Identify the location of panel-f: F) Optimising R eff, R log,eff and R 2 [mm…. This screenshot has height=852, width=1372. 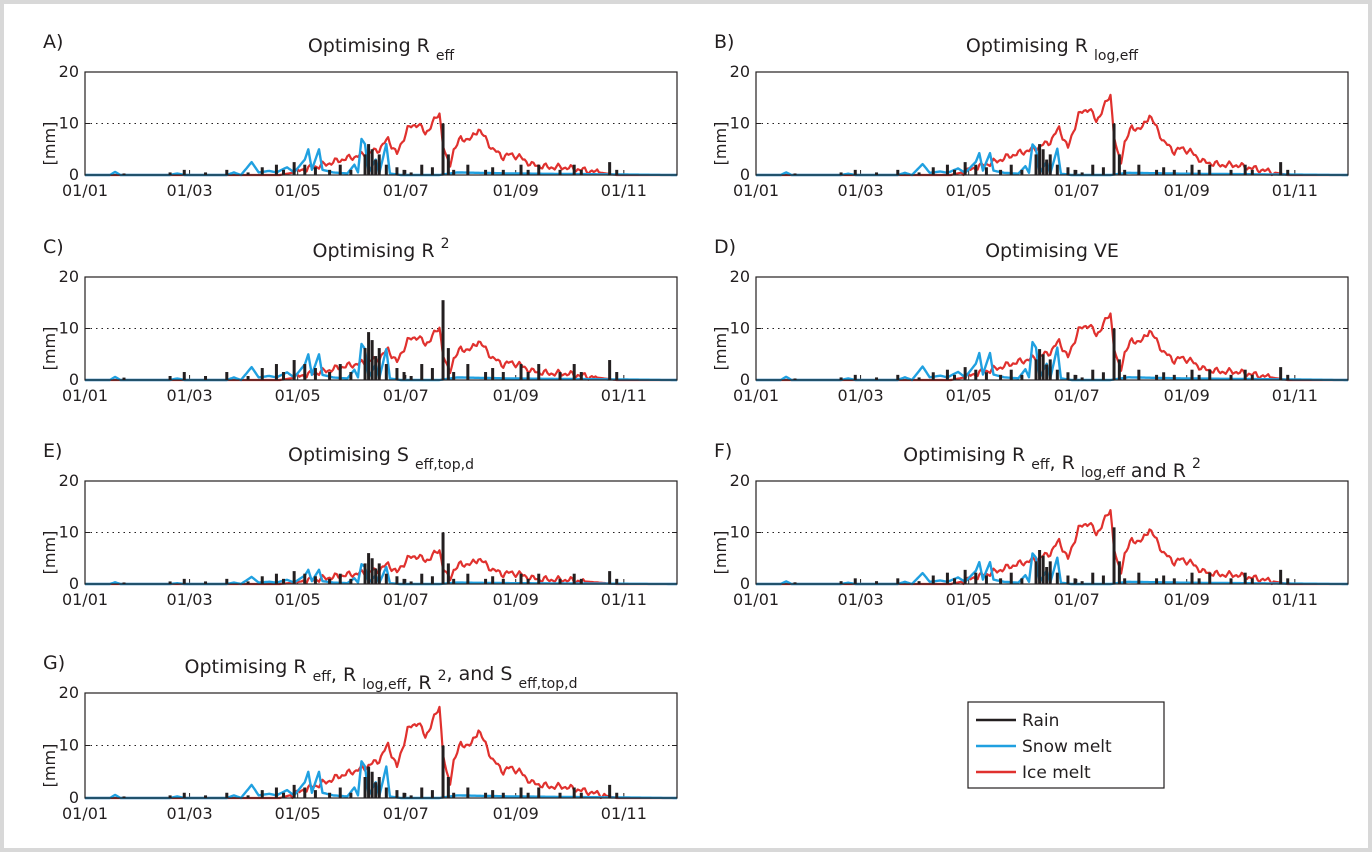
(1030, 524).